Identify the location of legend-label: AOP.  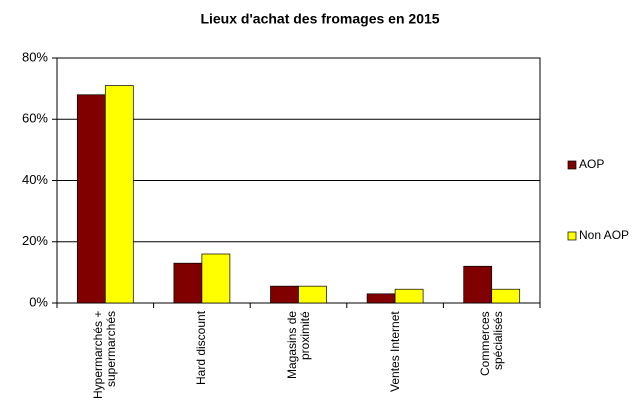
(591, 164).